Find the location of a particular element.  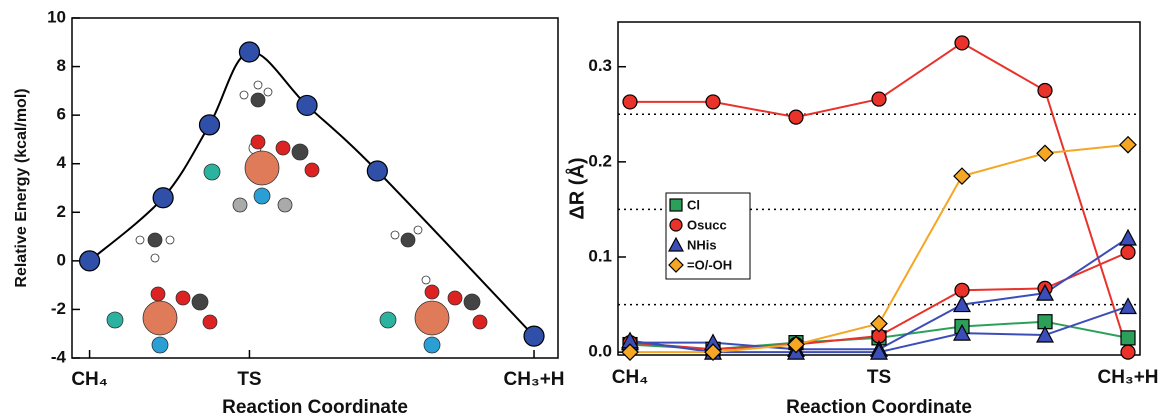

legend-label: =O/-OH is located at coordinates (709, 264).